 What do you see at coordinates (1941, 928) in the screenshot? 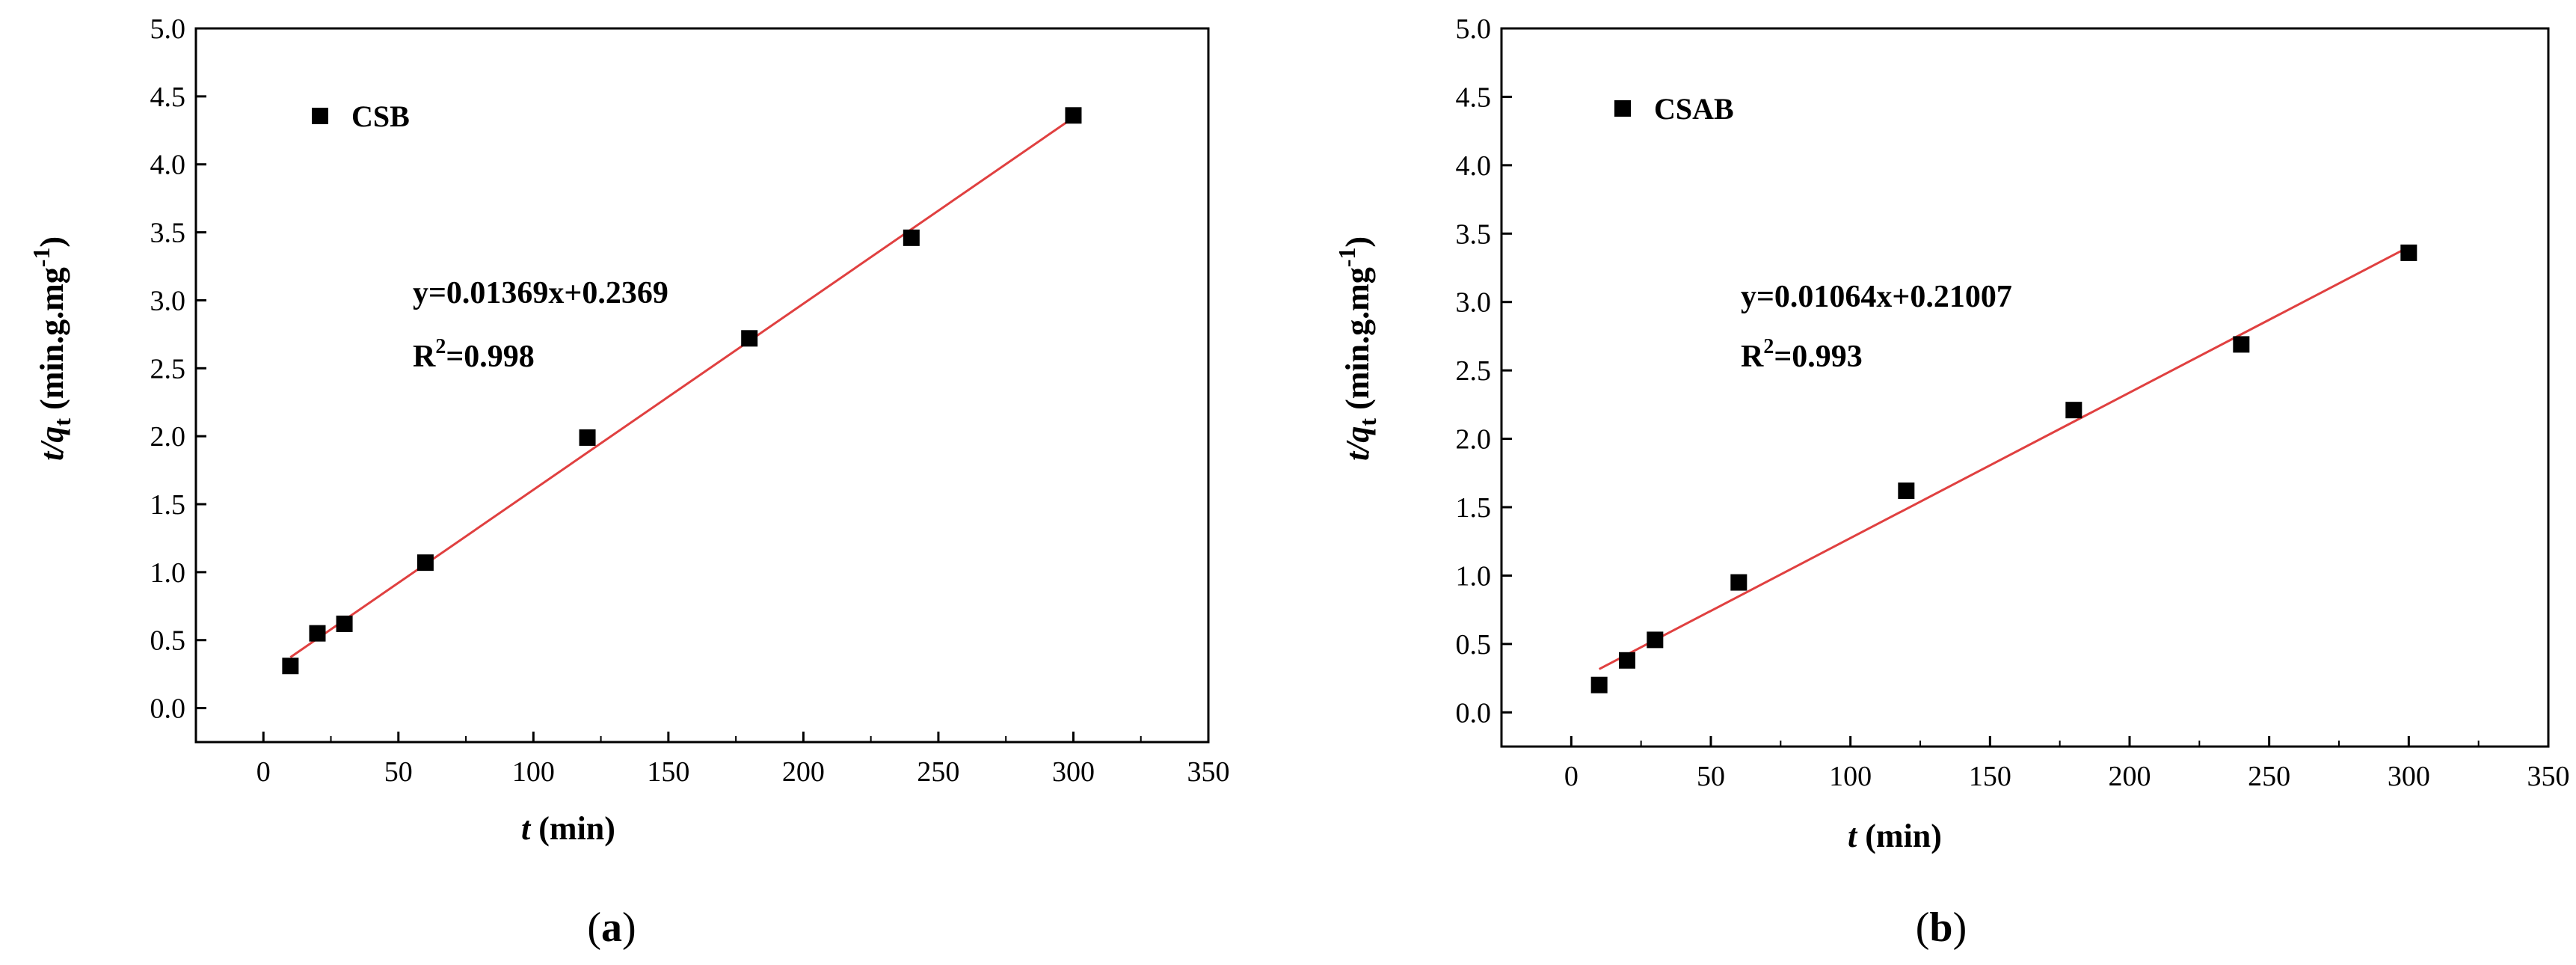
I see `panel-label: (b)` at bounding box center [1941, 928].